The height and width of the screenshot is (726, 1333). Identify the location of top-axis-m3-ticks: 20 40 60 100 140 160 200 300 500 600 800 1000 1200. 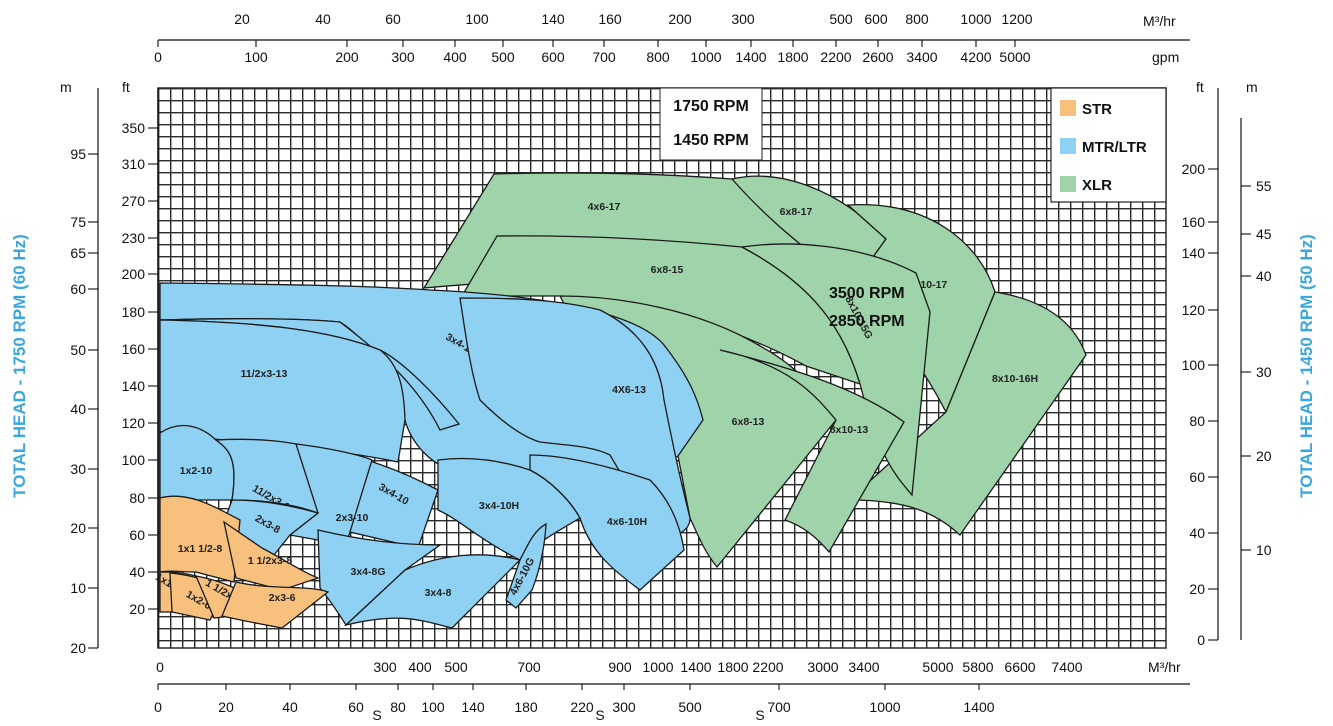
(633, 19).